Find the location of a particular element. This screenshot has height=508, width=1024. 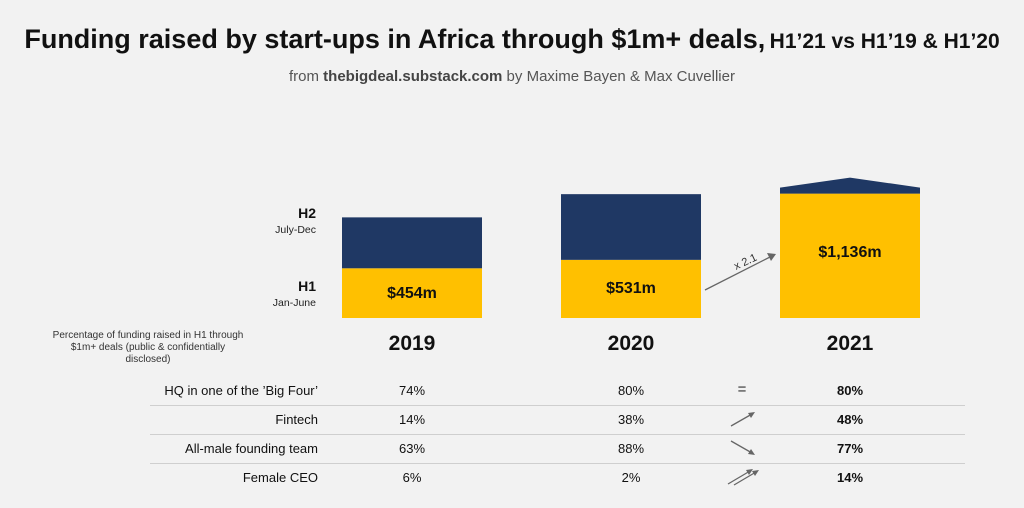

row-label: HQ in one of the ’Big Four’ is located at coordinates (241, 390).